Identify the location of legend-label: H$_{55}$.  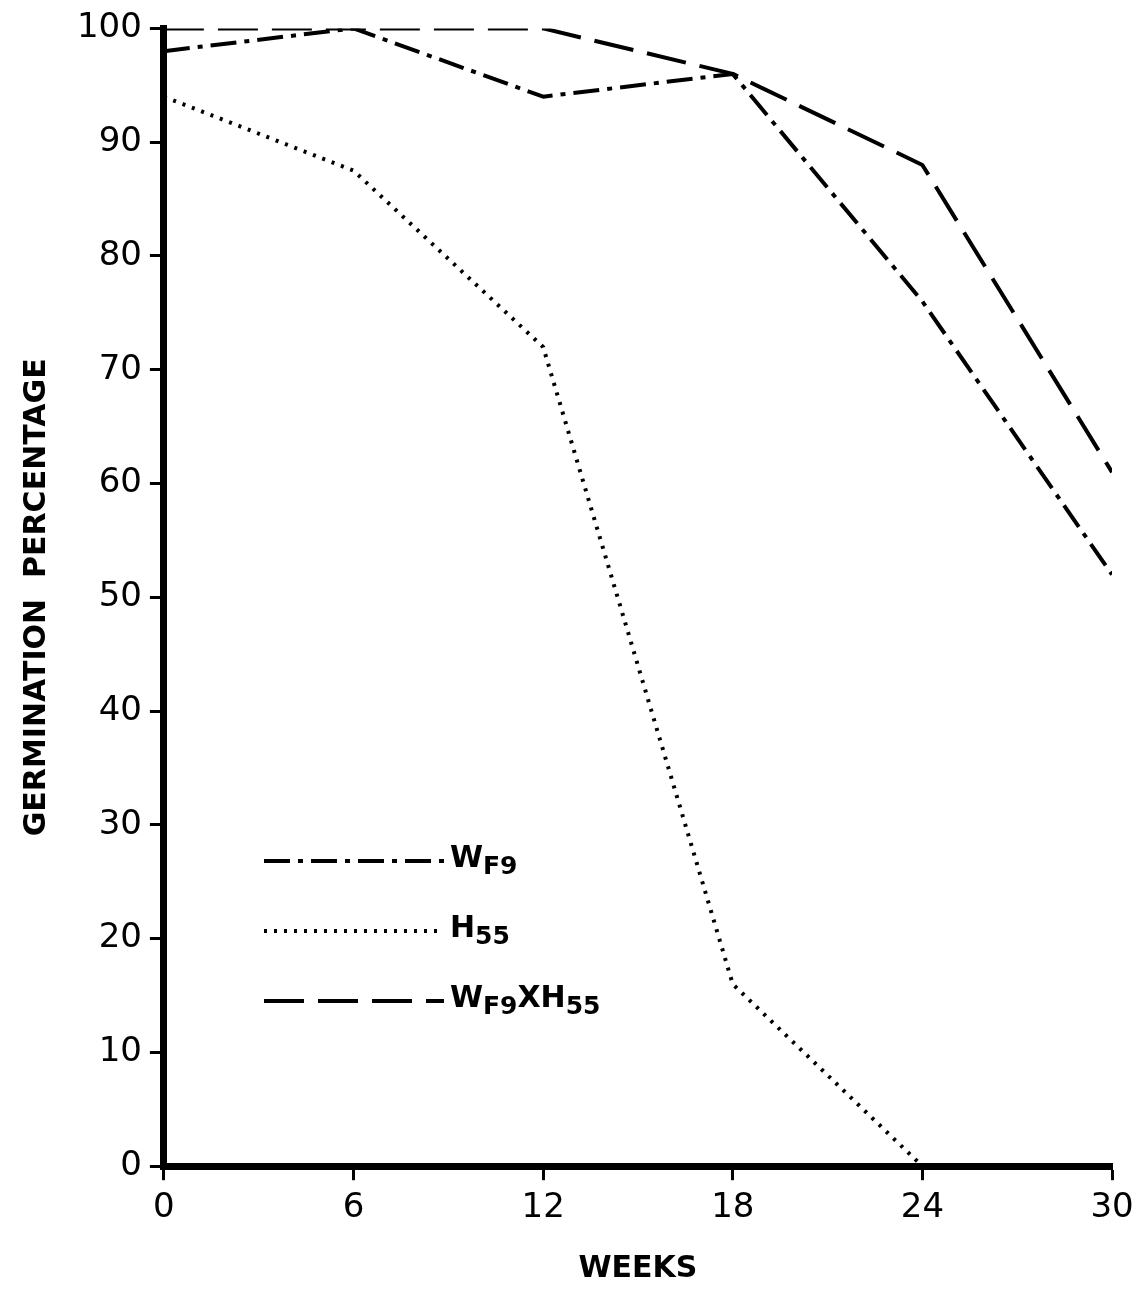
(479, 929).